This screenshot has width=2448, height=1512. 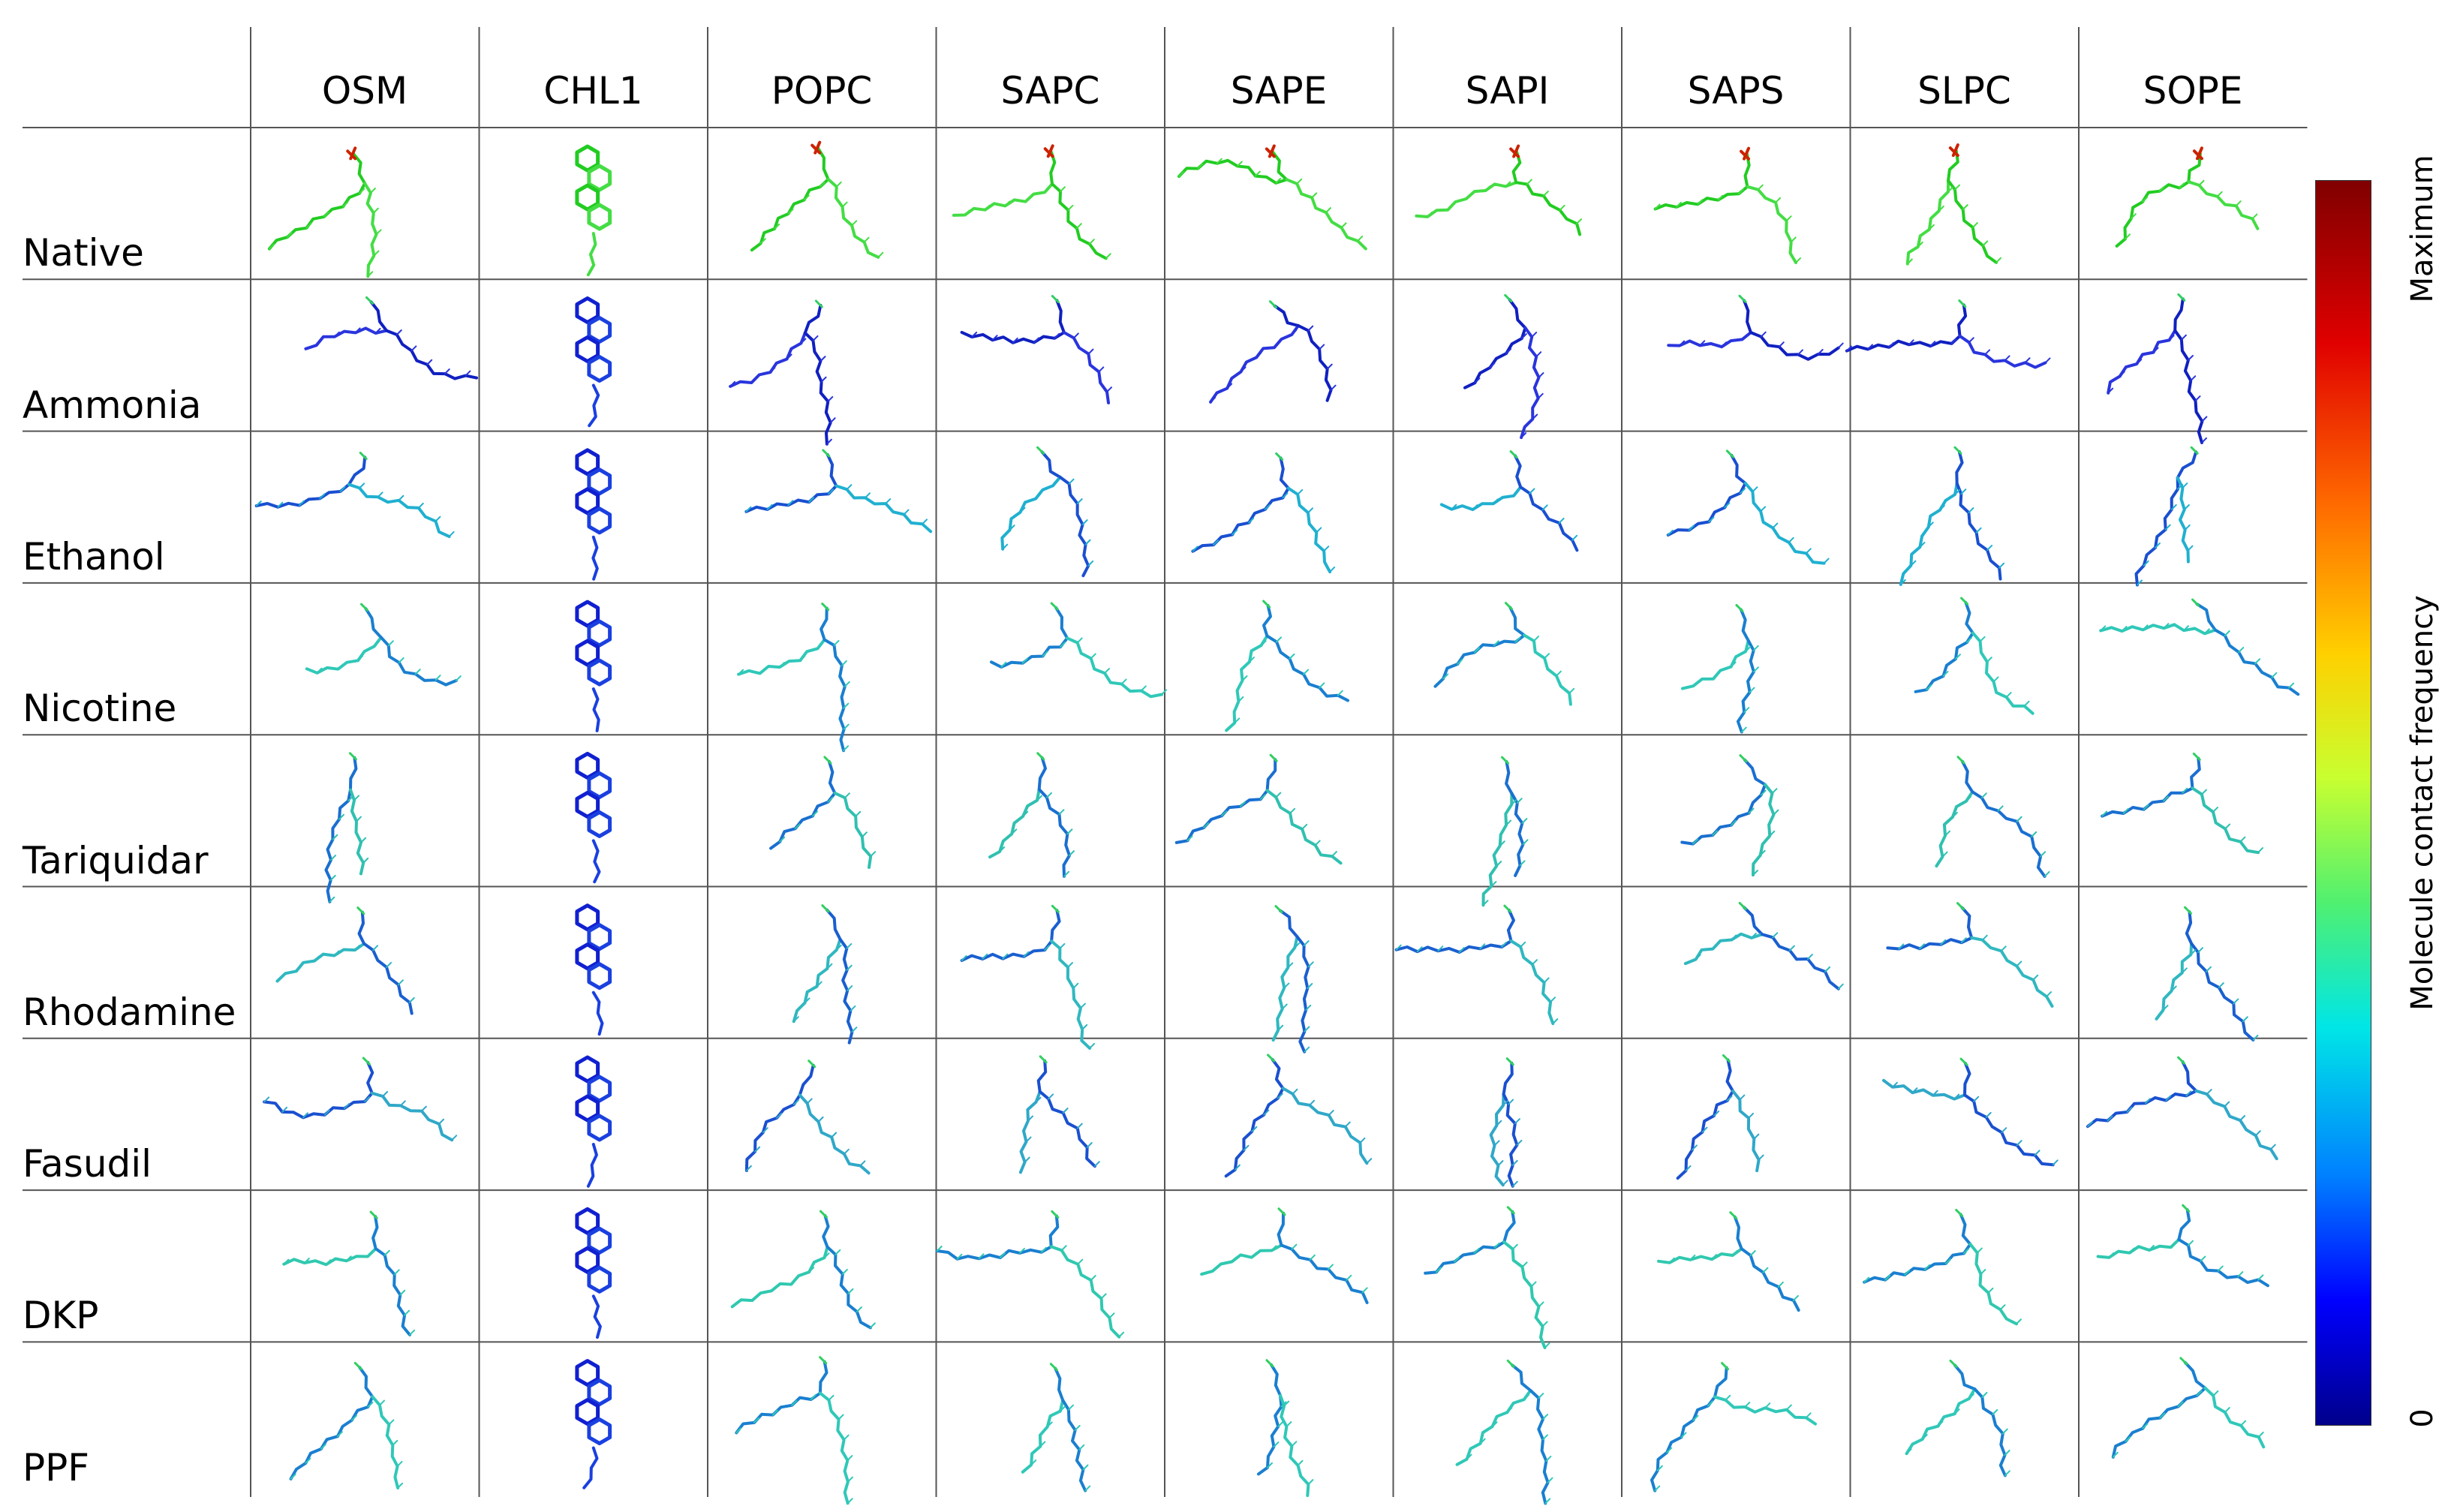 What do you see at coordinates (83, 253) in the screenshot?
I see `row-label-native: Native` at bounding box center [83, 253].